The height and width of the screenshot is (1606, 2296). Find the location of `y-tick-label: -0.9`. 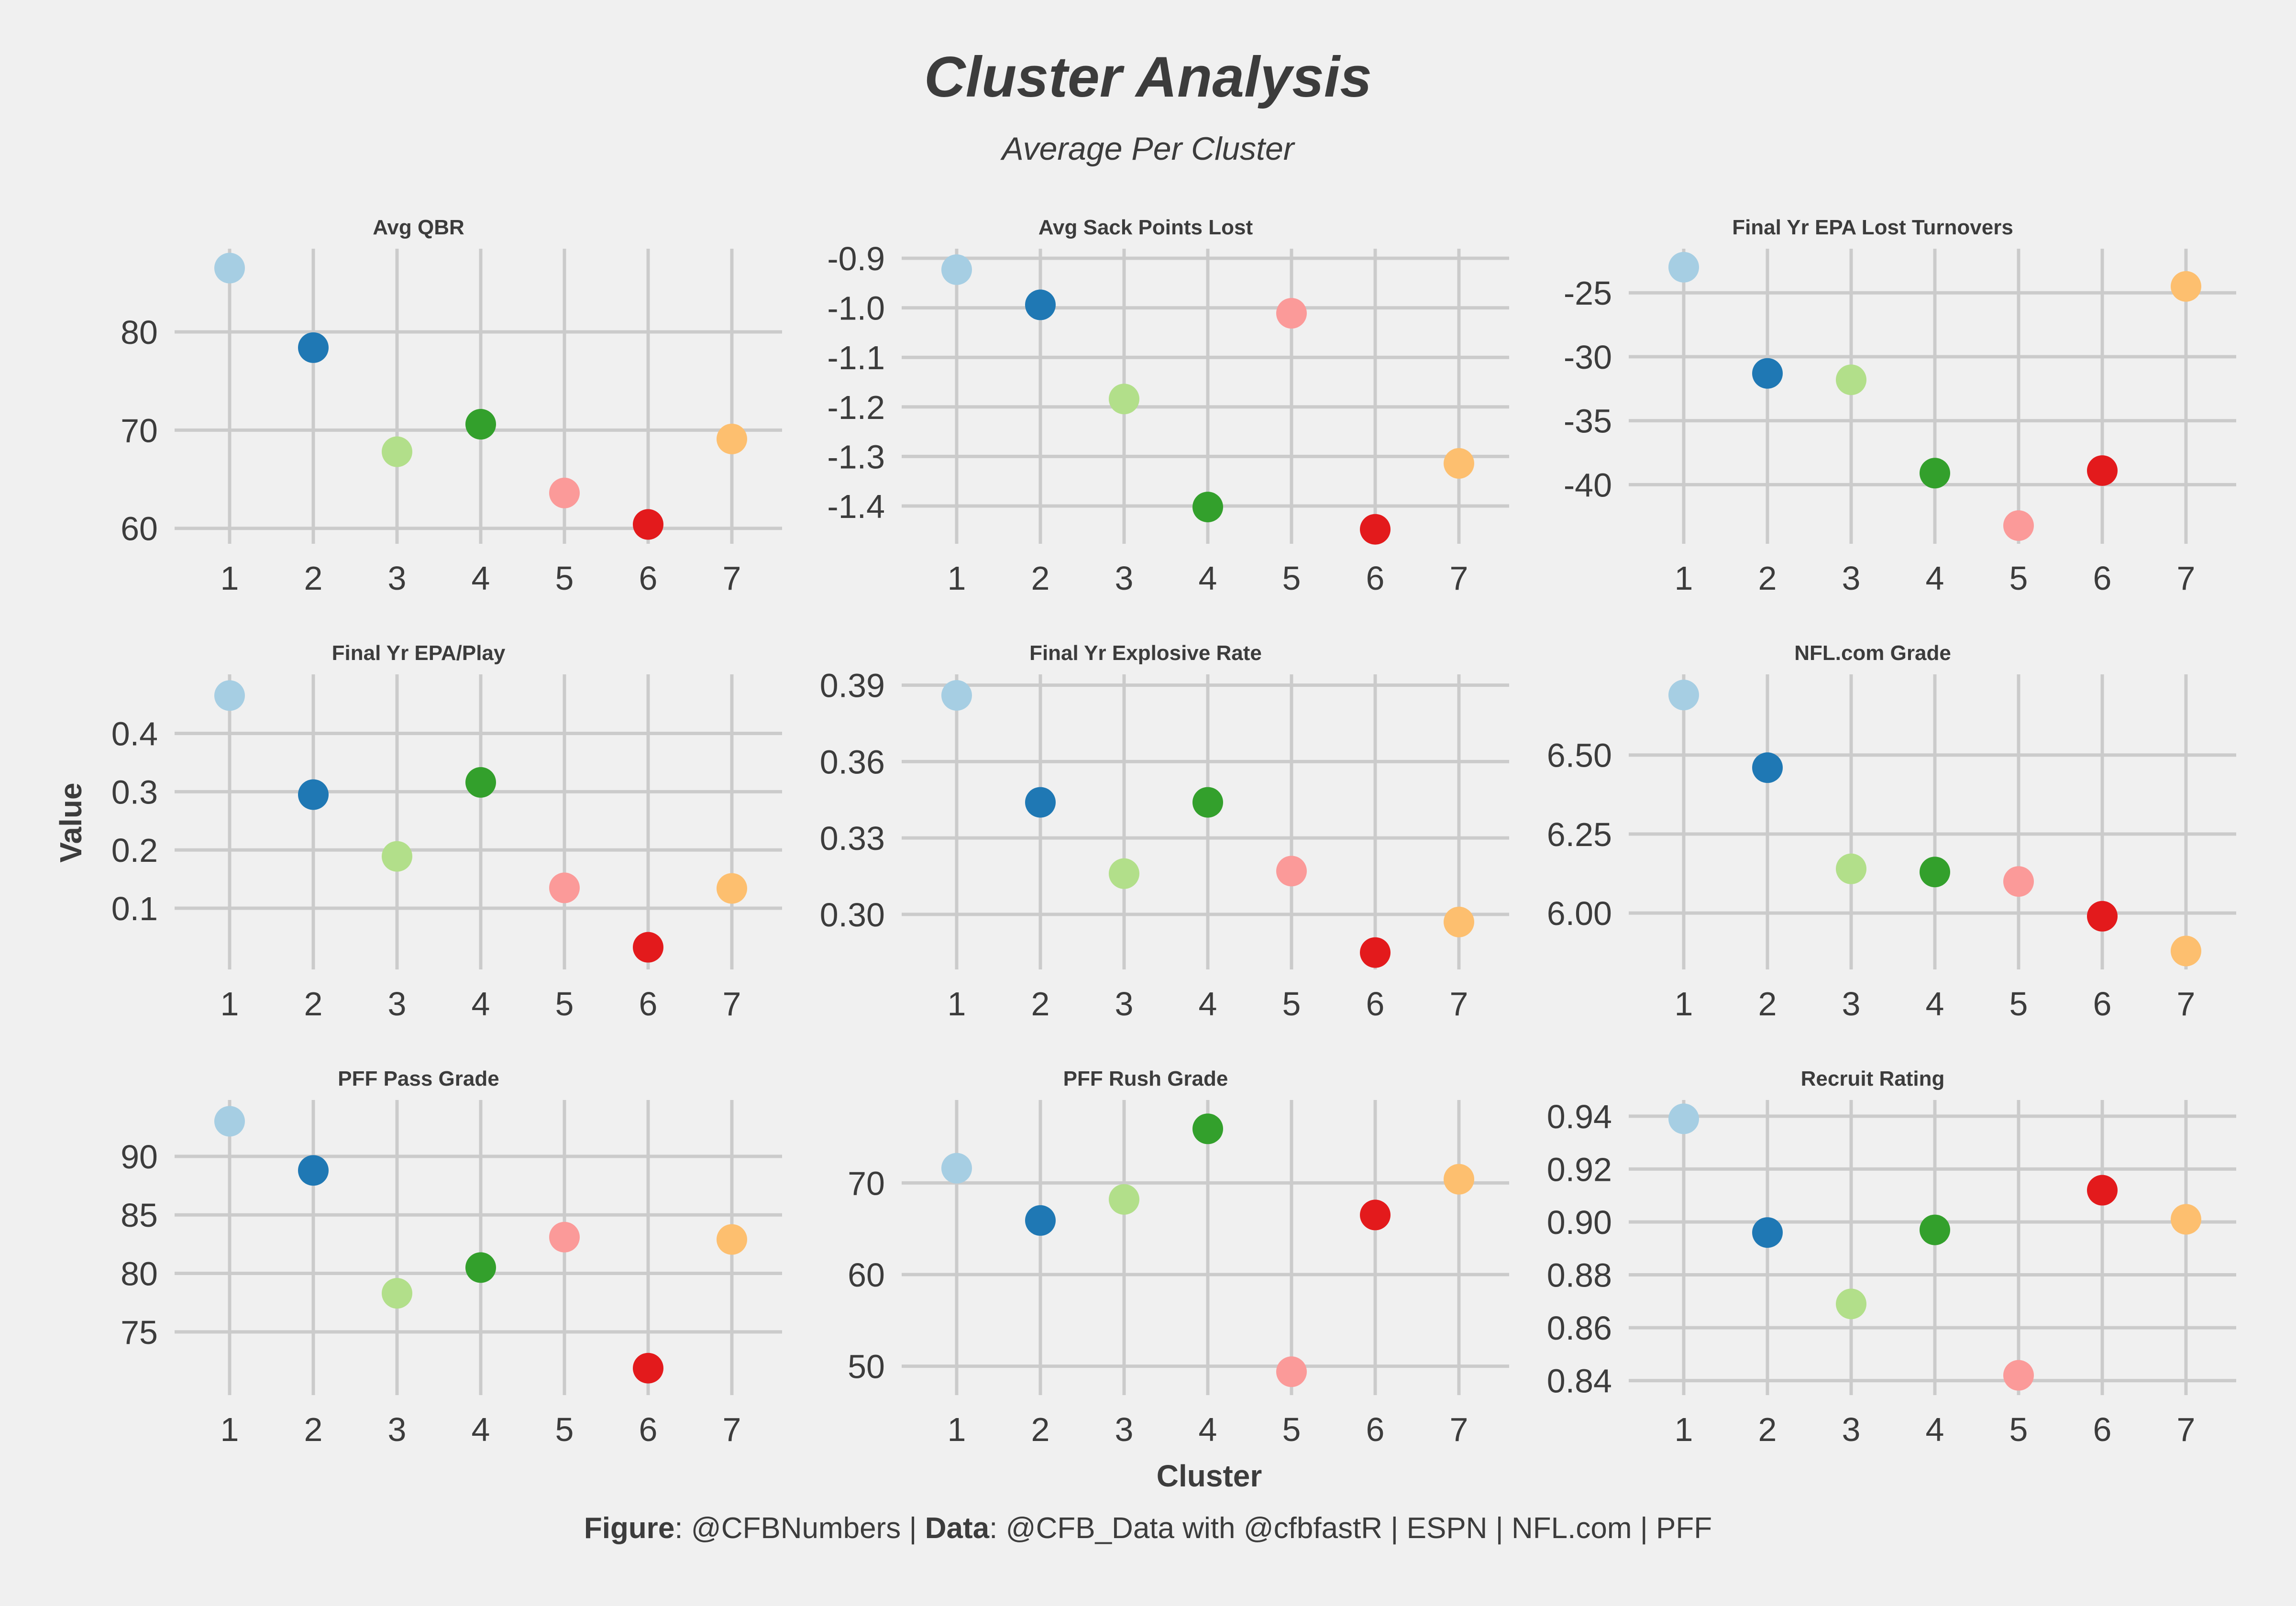

y-tick-label: -0.9 is located at coordinates (856, 258).